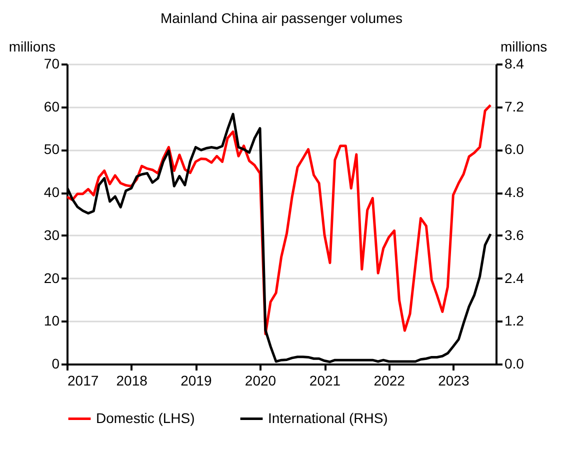  I want to click on y-tick-label: 20, so click(52, 278).